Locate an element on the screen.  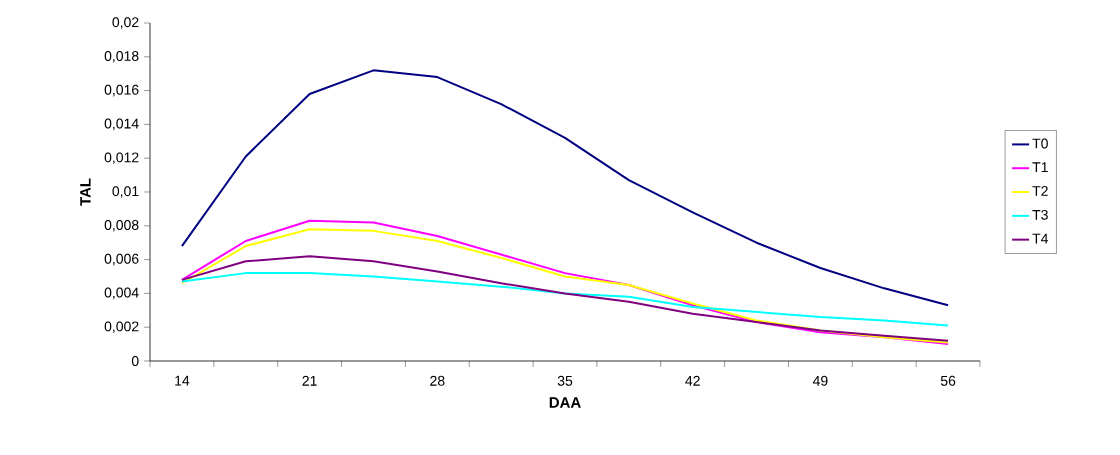
x-tick-label: 28 is located at coordinates (437, 380).